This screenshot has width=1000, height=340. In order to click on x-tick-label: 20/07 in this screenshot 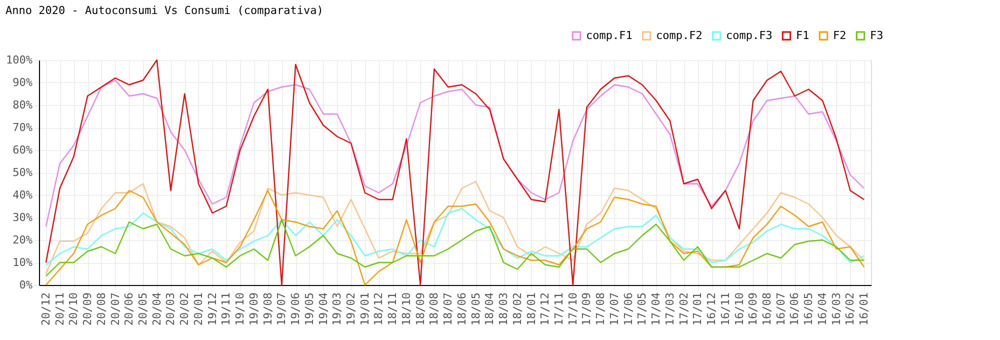, I will do `click(115, 309)`.